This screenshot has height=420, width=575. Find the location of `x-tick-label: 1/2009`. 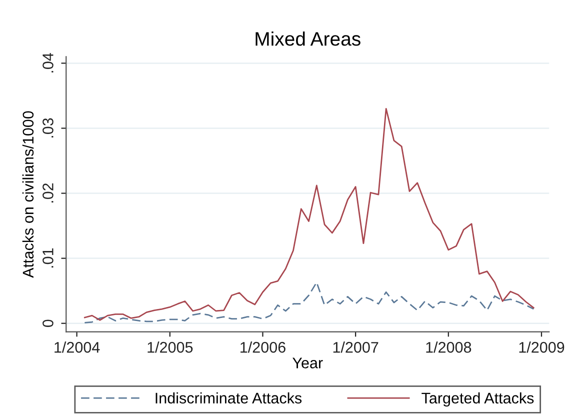

x-tick-label: 1/2009 is located at coordinates (541, 347).